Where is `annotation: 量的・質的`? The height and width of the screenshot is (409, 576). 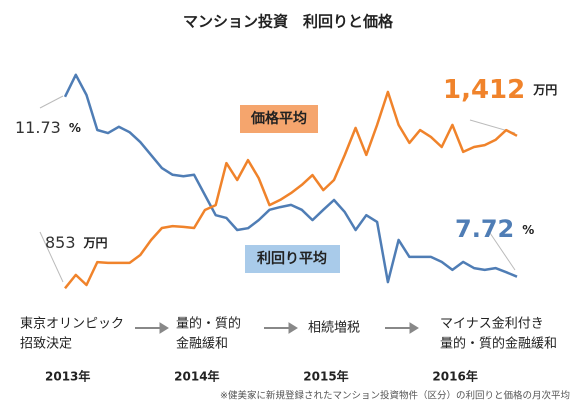 annotation: 量的・質的 is located at coordinates (208, 324).